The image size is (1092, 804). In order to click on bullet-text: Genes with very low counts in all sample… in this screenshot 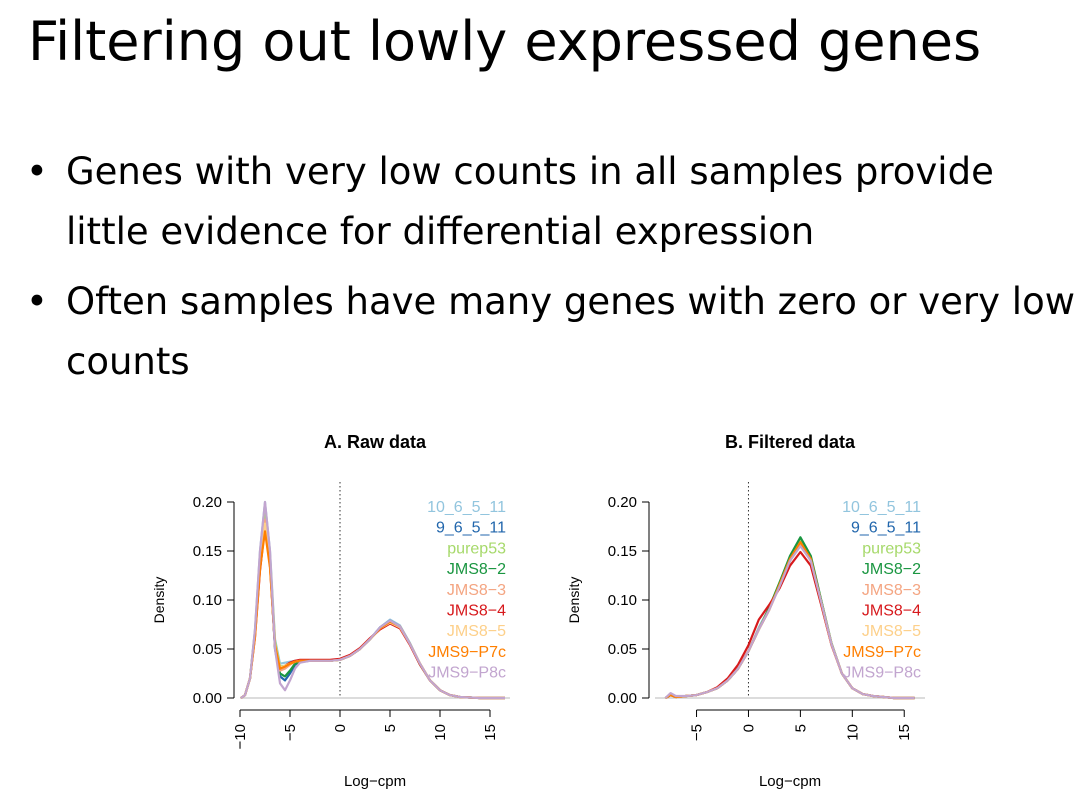, I will do `click(530, 201)`.